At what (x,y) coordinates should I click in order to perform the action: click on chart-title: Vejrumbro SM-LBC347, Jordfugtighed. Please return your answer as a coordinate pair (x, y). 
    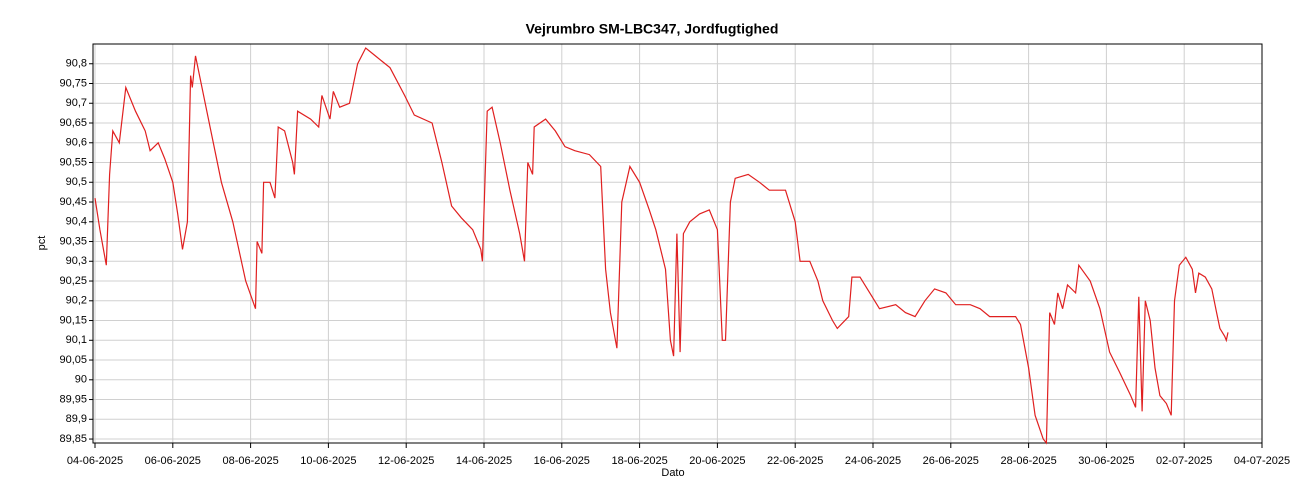
    Looking at the image, I should click on (652, 29).